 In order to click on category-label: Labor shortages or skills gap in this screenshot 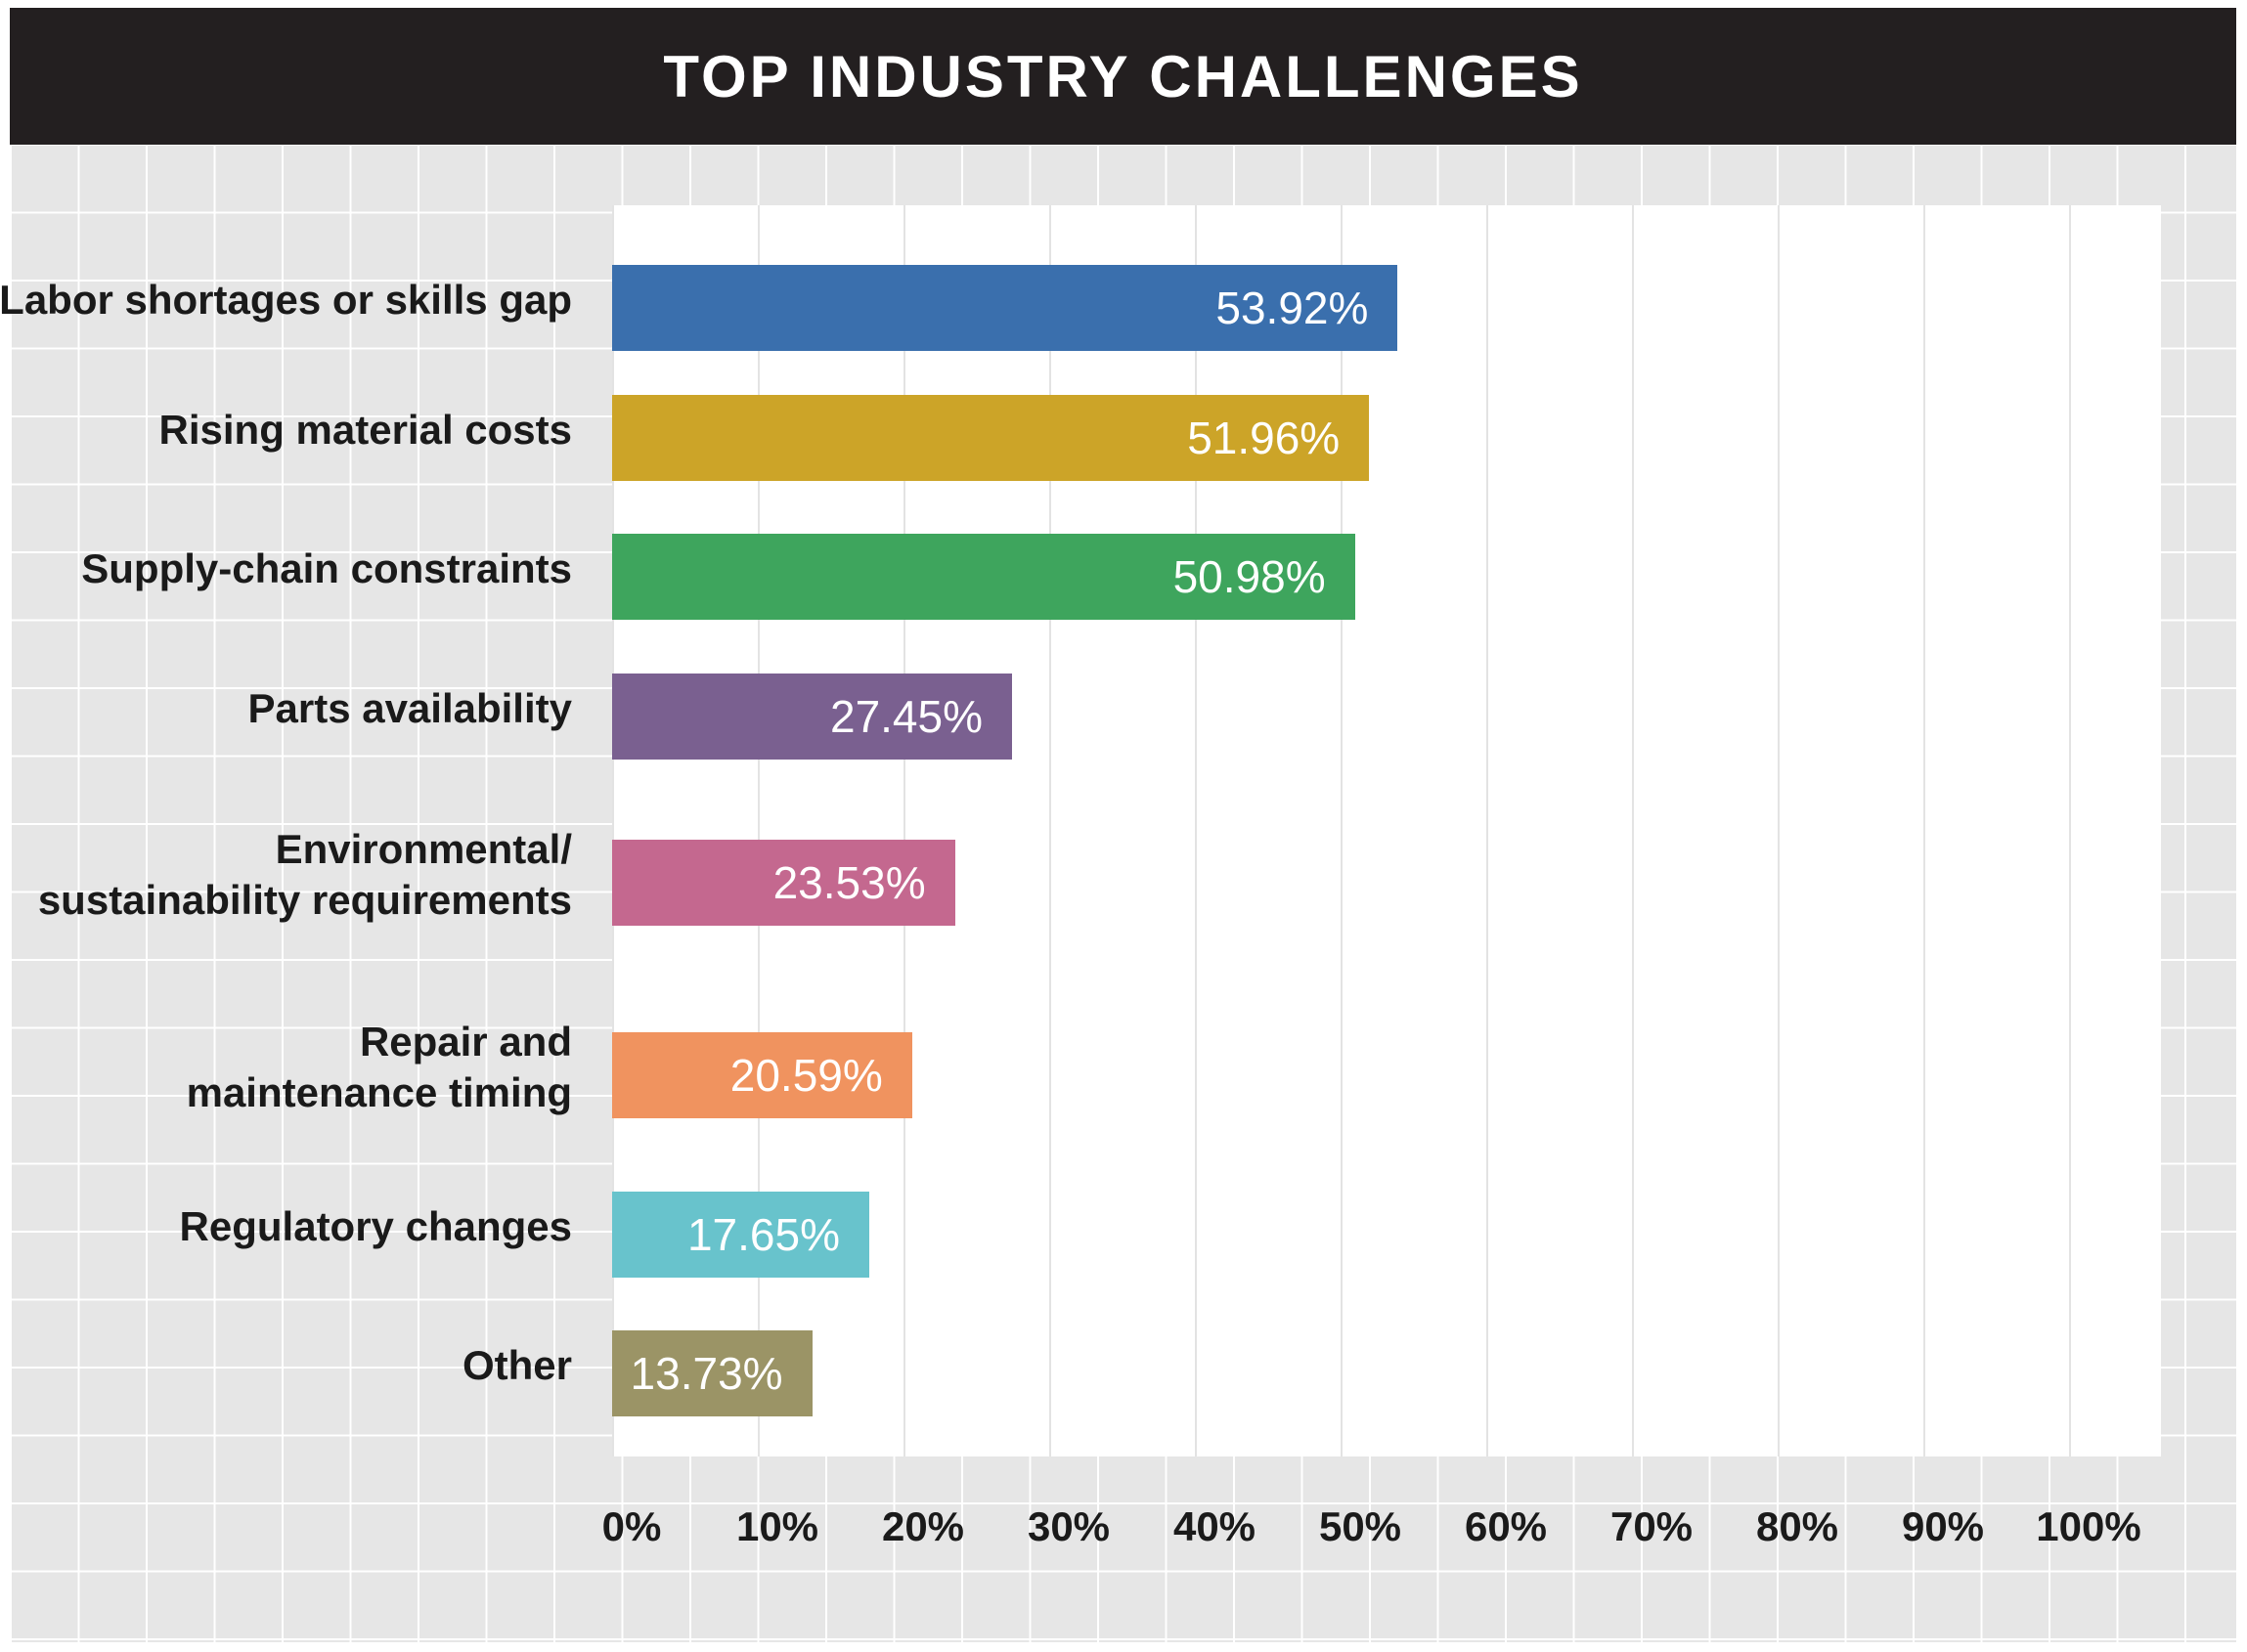, I will do `click(286, 300)`.